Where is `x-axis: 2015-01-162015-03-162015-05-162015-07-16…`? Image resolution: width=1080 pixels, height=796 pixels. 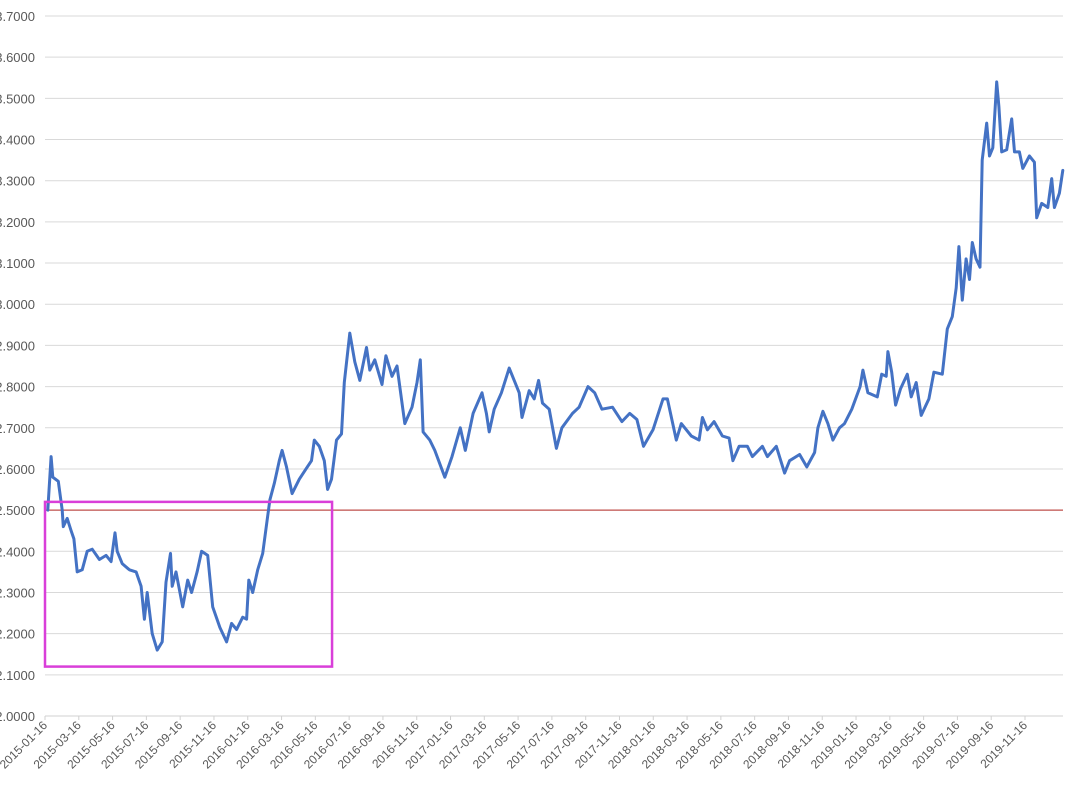 x-axis: 2015-01-162015-03-162015-05-162015-07-16… is located at coordinates (531, 744).